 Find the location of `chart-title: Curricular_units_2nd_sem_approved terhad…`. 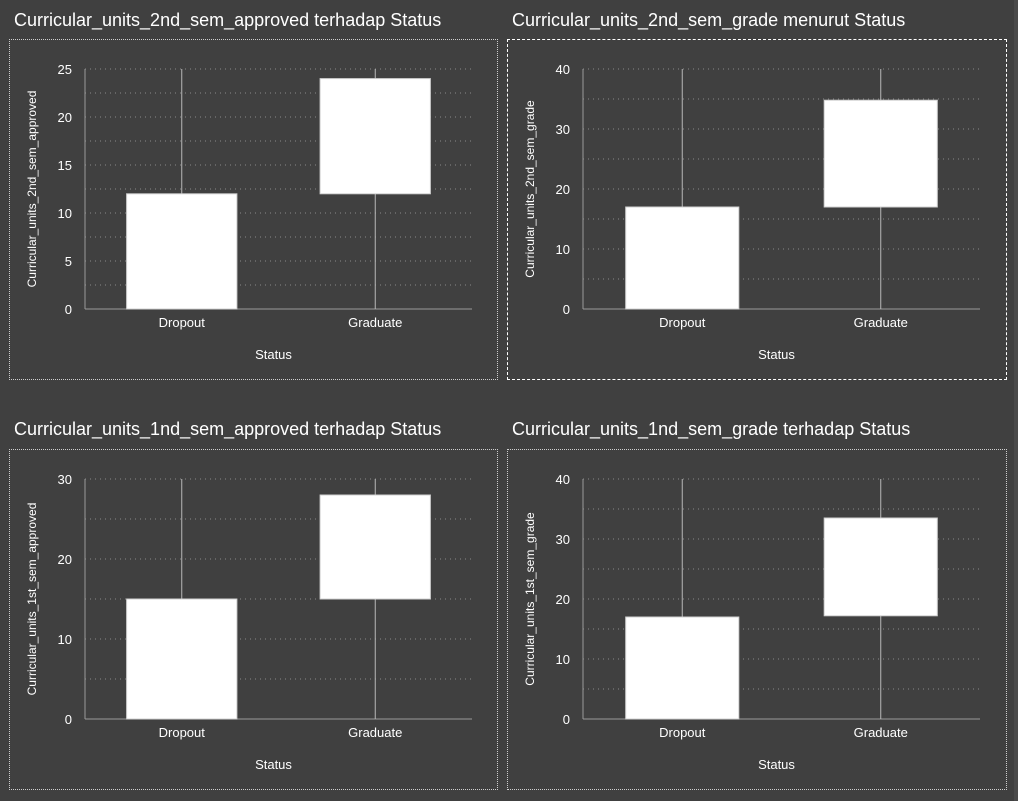

chart-title: Curricular_units_2nd_sem_approved terhad… is located at coordinates (228, 20).